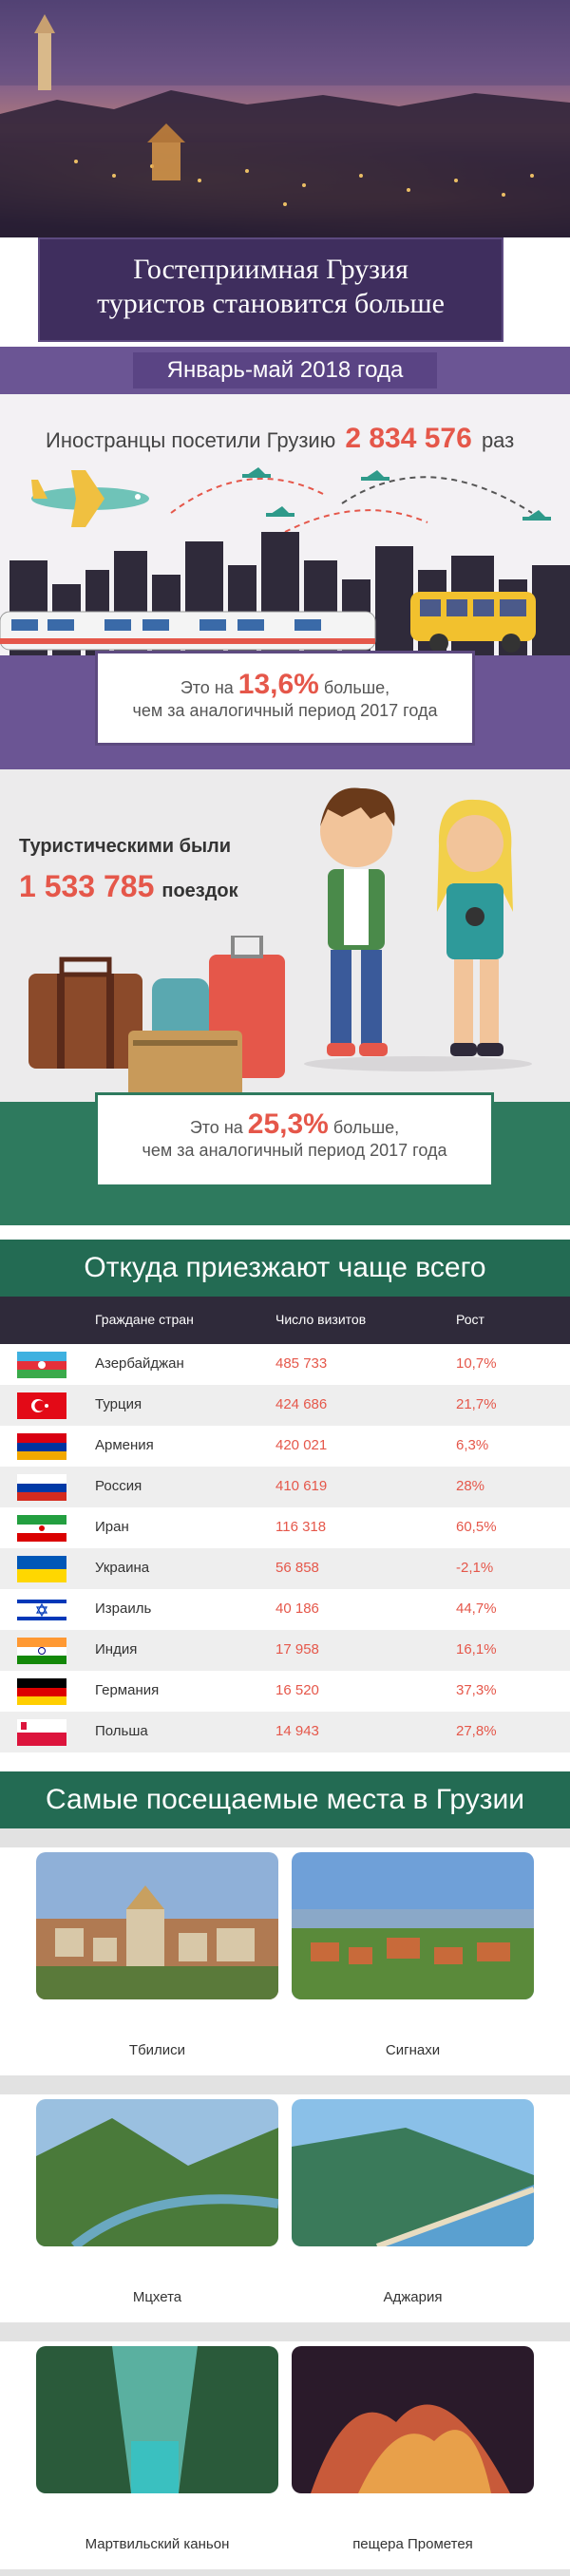 Image resolution: width=570 pixels, height=2576 pixels. I want to click on turkey-flag-icon, so click(41, 1405).